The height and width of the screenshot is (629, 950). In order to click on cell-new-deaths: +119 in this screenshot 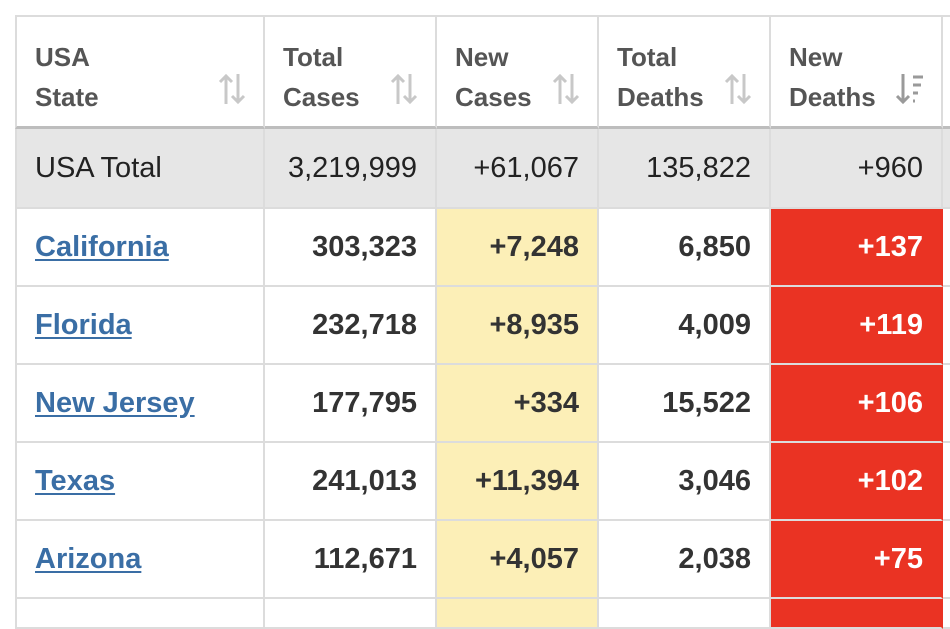, I will do `click(857, 326)`.